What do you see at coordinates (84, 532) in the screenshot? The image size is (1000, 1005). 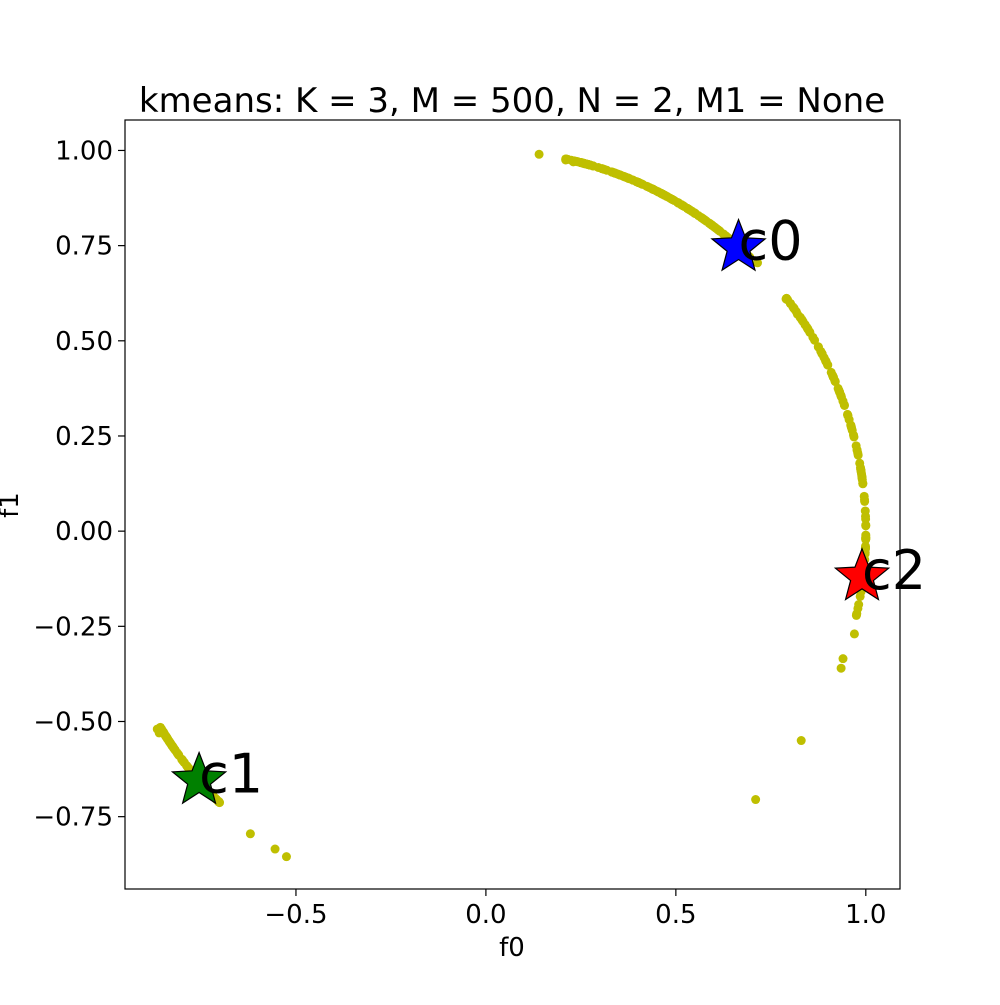 I see `y-tick-label: 0.00` at bounding box center [84, 532].